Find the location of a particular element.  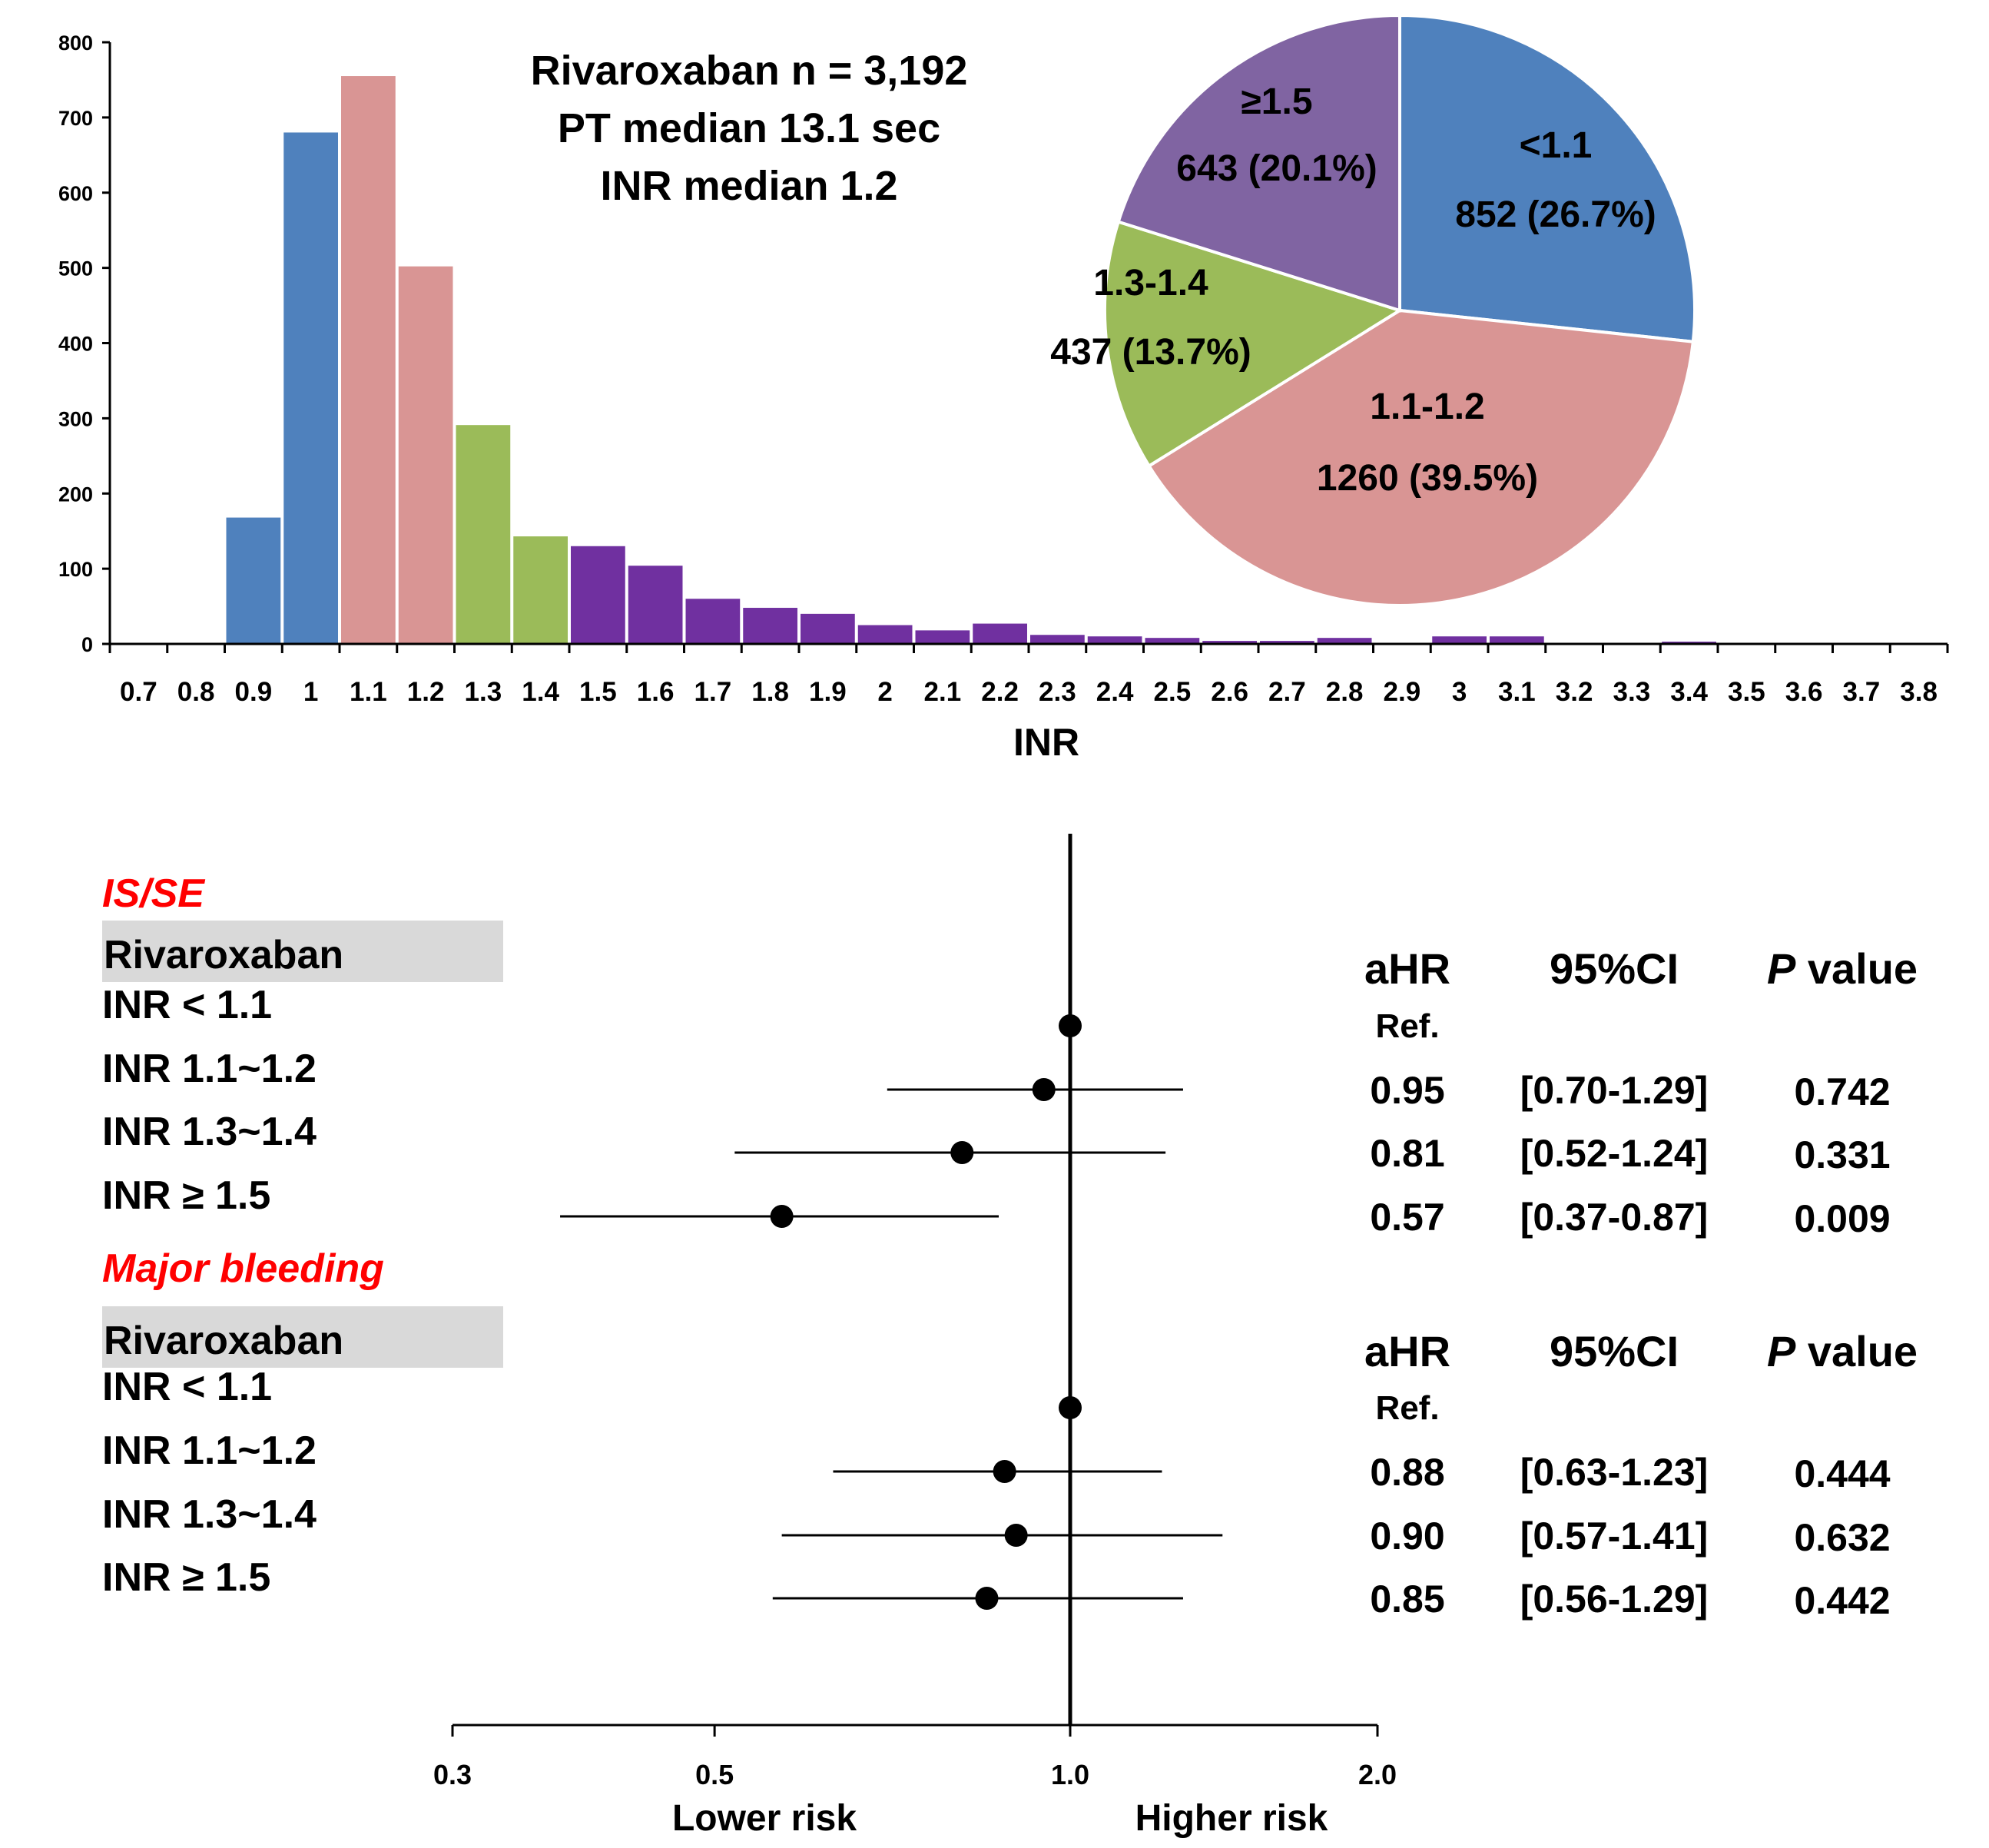

histogram-x-tick-label: 2.3 is located at coordinates (1057, 692).